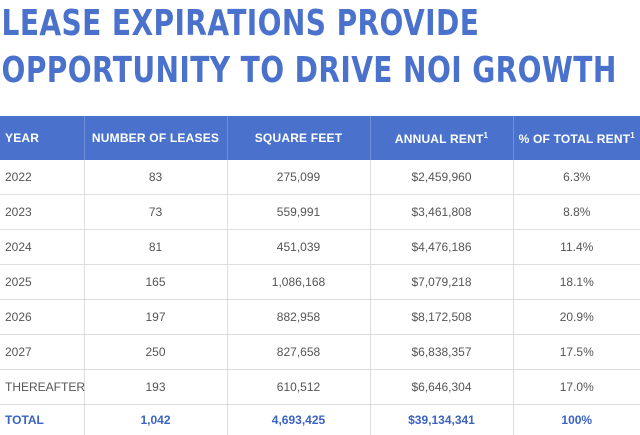 This screenshot has width=640, height=435. I want to click on header-number-of-leases: NUMBER OF LEASES, so click(155, 138).